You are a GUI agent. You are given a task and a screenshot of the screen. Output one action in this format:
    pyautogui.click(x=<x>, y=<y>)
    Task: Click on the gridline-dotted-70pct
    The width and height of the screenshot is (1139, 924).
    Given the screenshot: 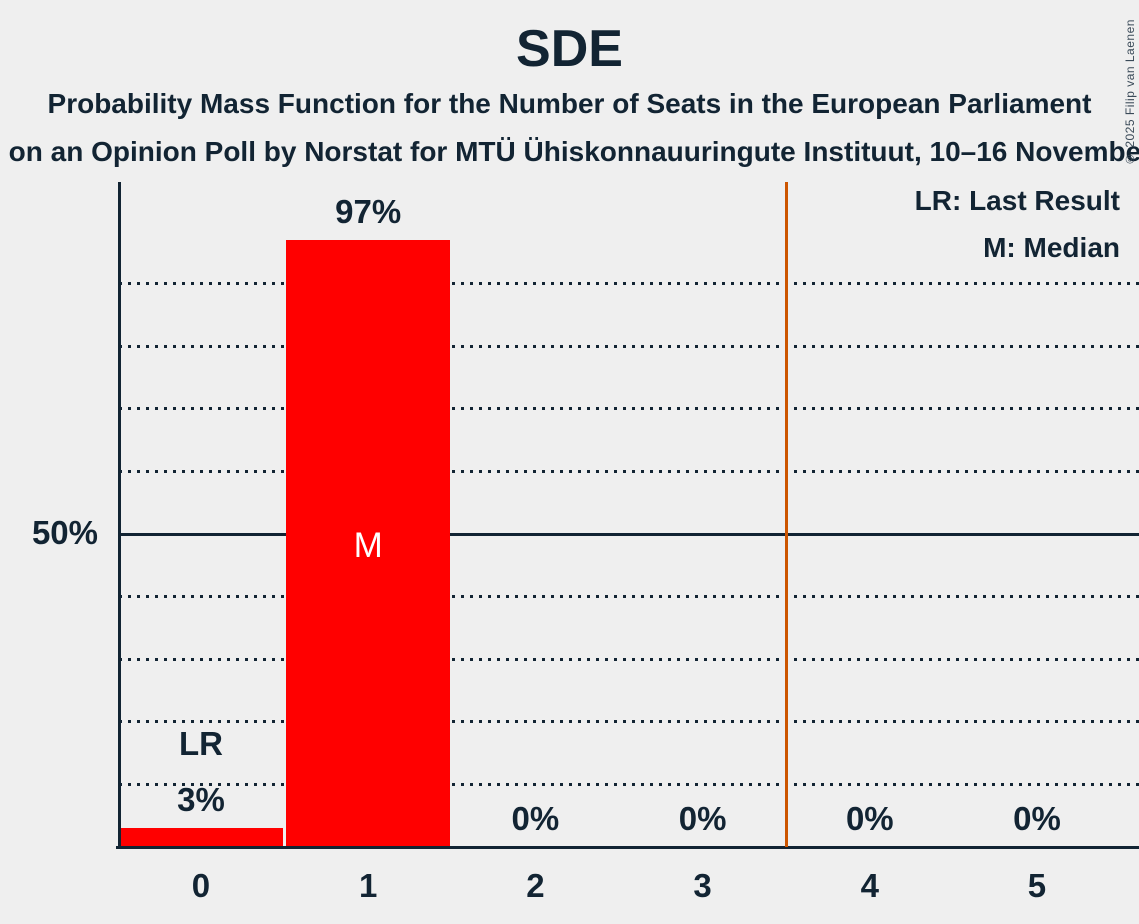 What is the action you would take?
    pyautogui.click(x=629, y=409)
    